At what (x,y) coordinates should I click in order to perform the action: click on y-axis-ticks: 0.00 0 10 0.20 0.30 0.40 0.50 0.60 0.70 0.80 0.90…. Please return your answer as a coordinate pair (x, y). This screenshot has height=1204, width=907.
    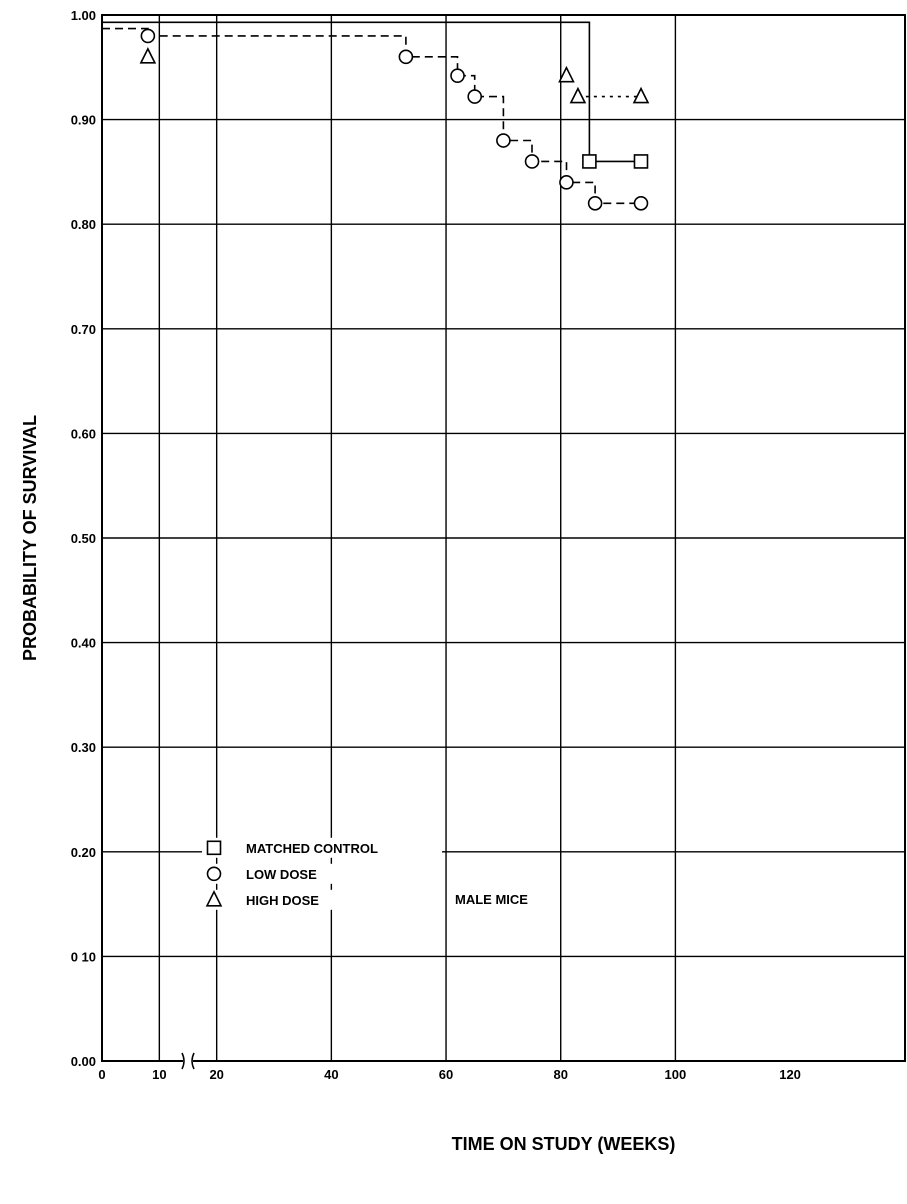
    Looking at the image, I should click on (83, 538).